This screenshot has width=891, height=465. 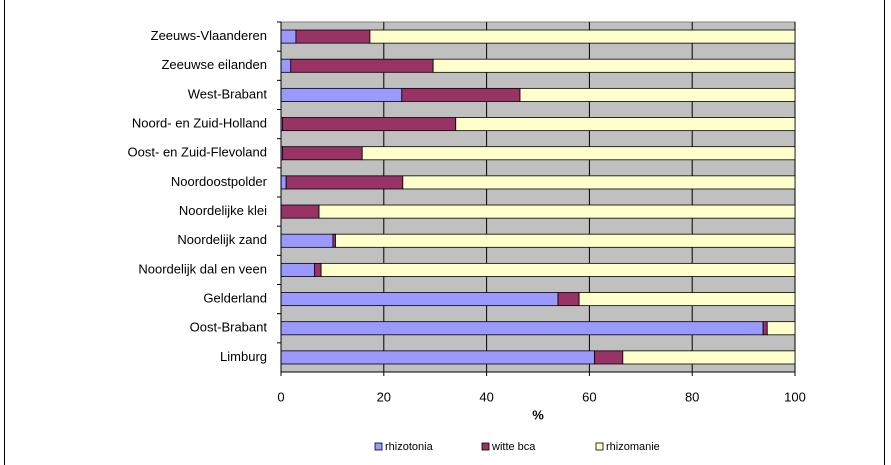 I want to click on x-tick-label: 40, so click(x=486, y=396).